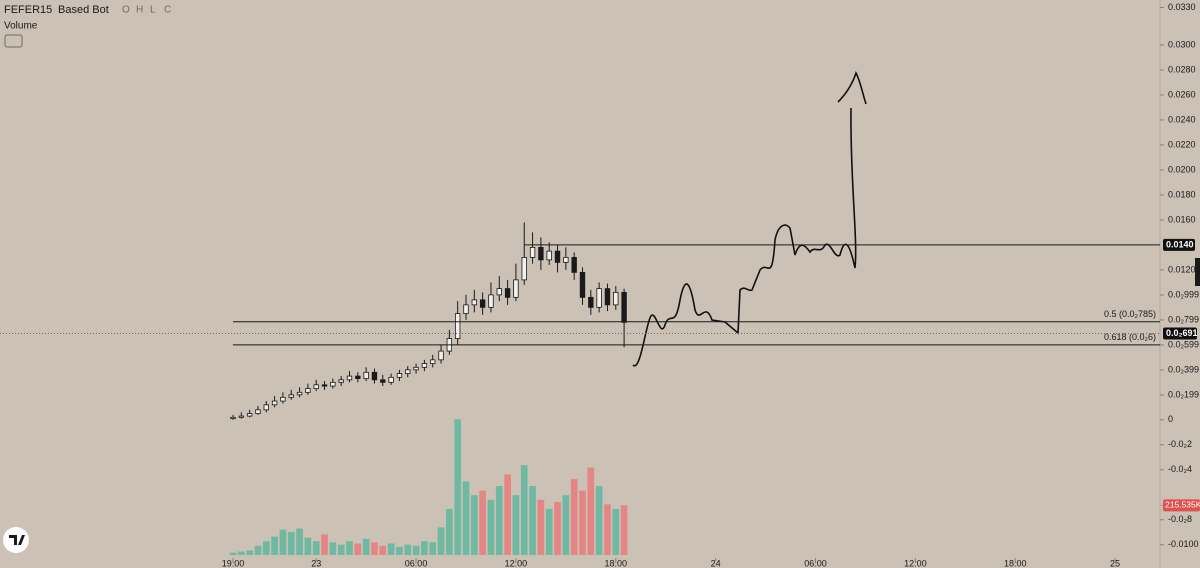 The height and width of the screenshot is (568, 1200). What do you see at coordinates (1180, 244) in the screenshot?
I see `price-tag: 0.0140` at bounding box center [1180, 244].